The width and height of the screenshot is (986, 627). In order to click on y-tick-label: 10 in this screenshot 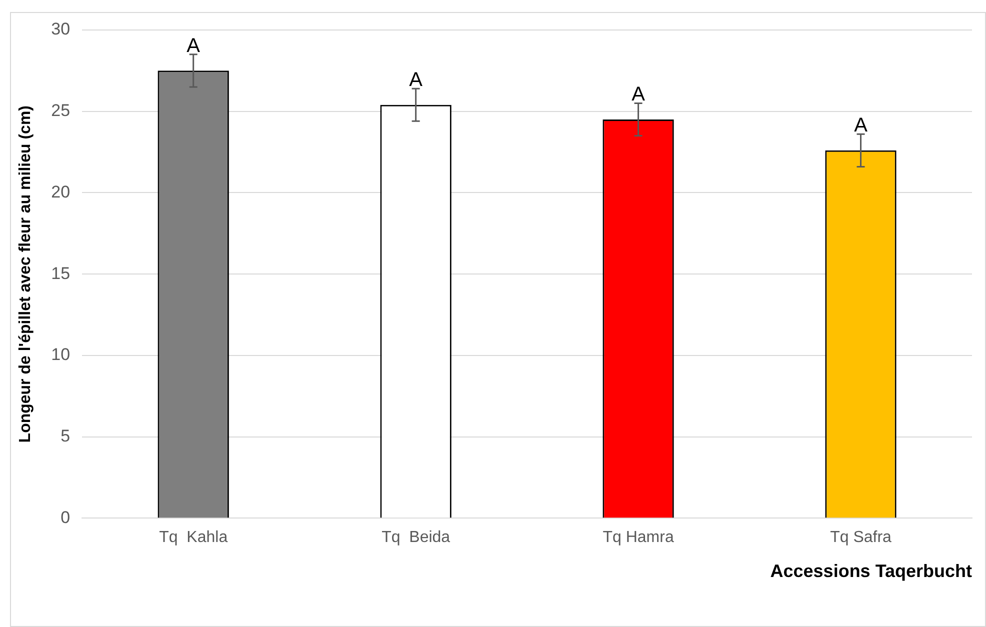, I will do `click(60, 354)`.